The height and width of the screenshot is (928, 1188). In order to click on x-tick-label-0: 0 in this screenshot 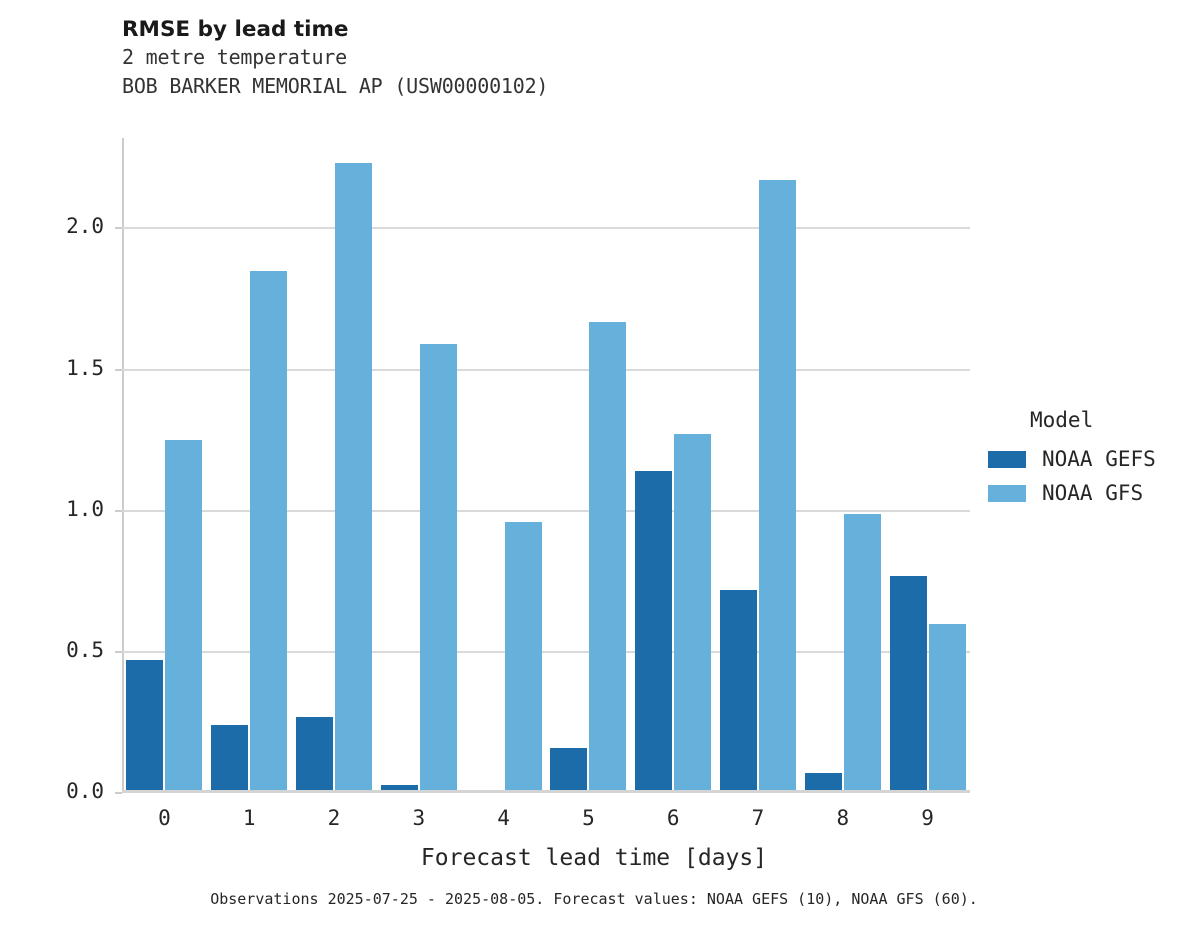, I will do `click(164, 818)`.